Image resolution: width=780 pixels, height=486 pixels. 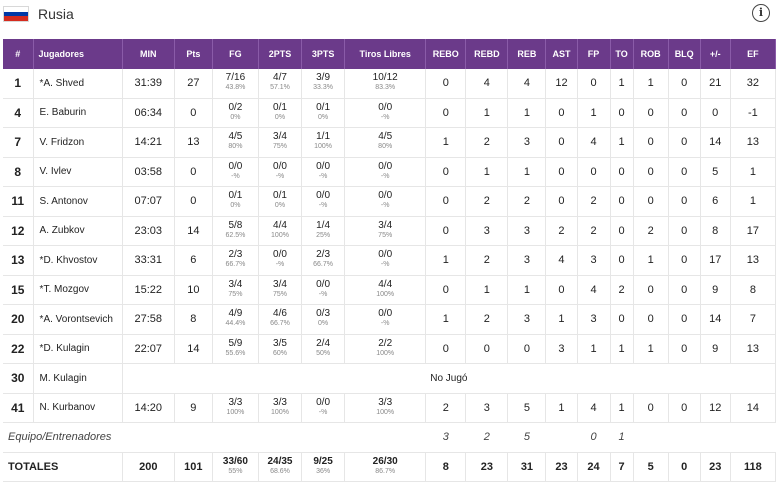 I want to click on player-number: 13, so click(x=18, y=260).